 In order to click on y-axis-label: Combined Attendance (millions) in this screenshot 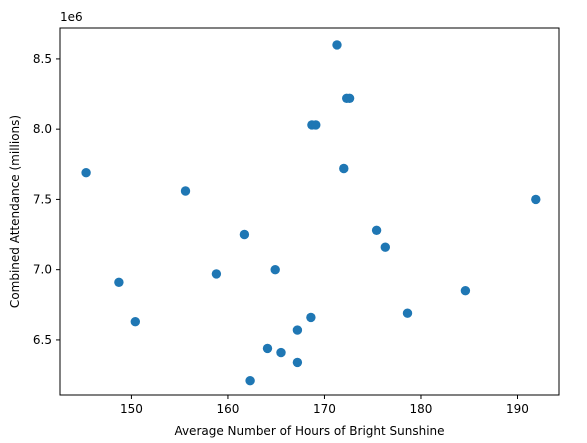, I will do `click(15, 211)`.